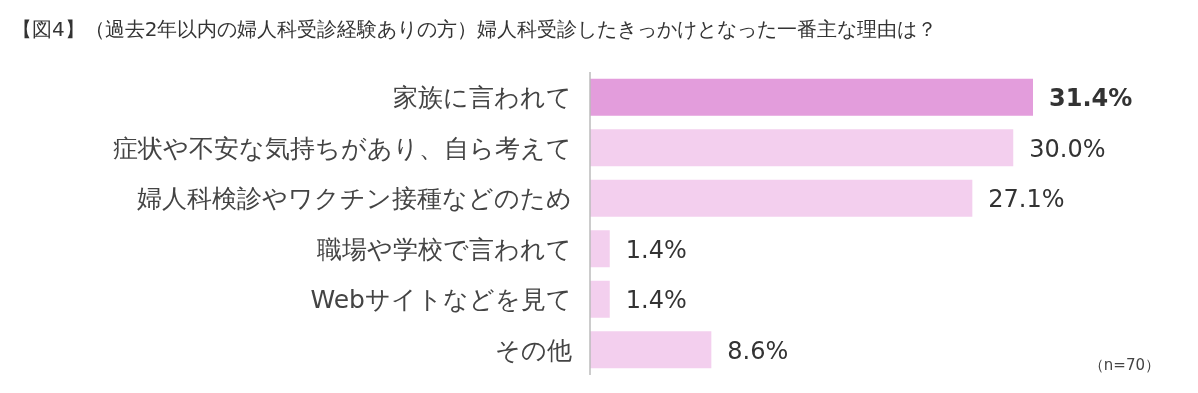 The width and height of the screenshot is (1198, 393). I want to click on data-label: 8.6%, so click(758, 350).